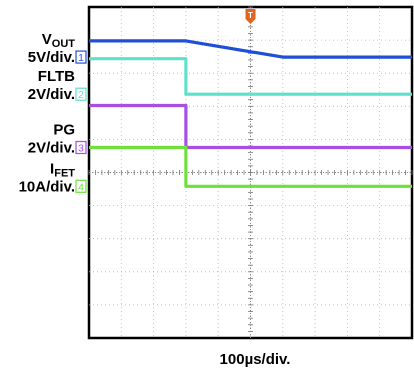 This screenshot has height=377, width=414. Describe the element at coordinates (81, 121) in the screenshot. I see `channel-markers: 1 2 3 4` at that location.